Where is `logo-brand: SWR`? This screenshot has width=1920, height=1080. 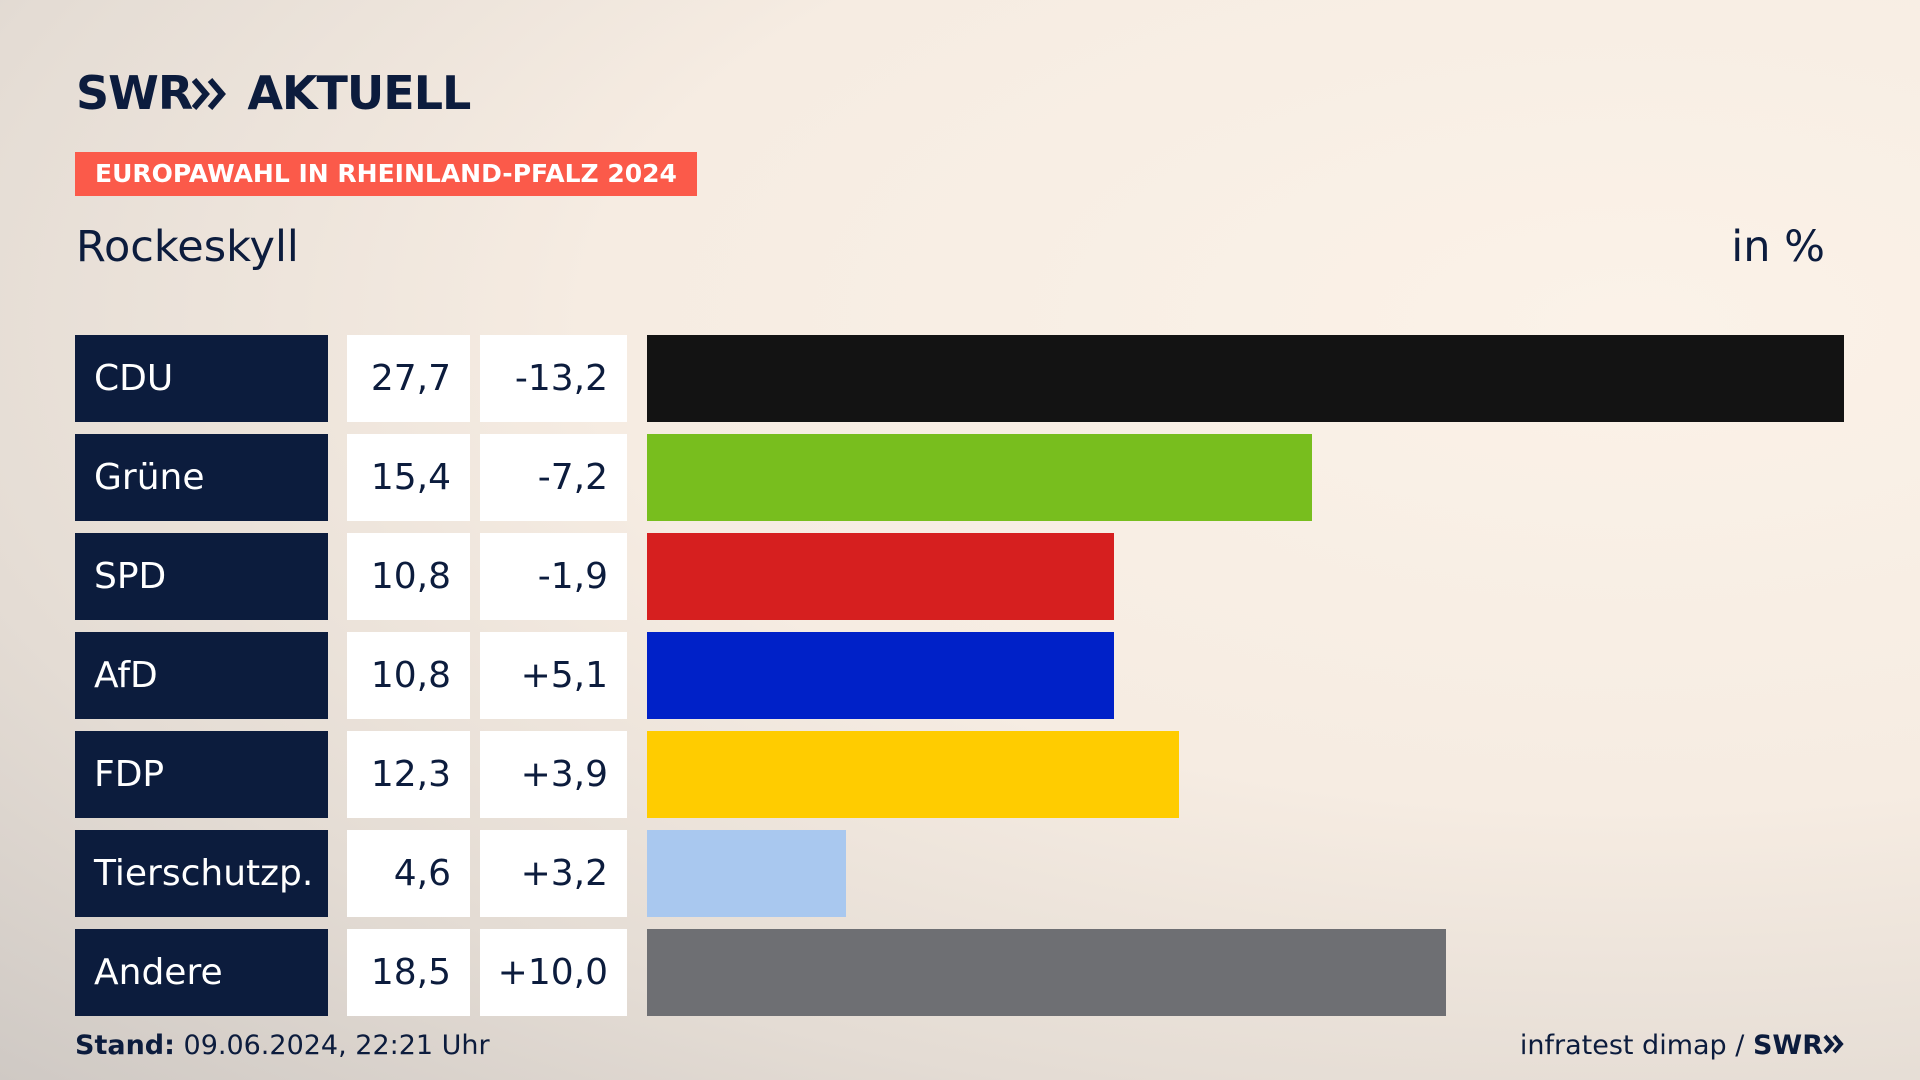 logo-brand: SWR is located at coordinates (134, 93).